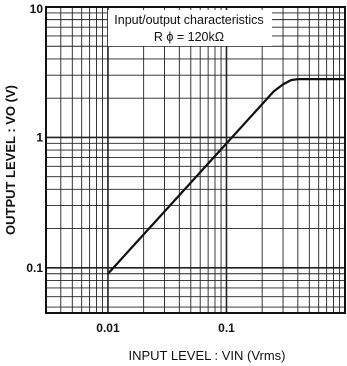  Describe the element at coordinates (190, 28) in the screenshot. I see `title-box` at that location.